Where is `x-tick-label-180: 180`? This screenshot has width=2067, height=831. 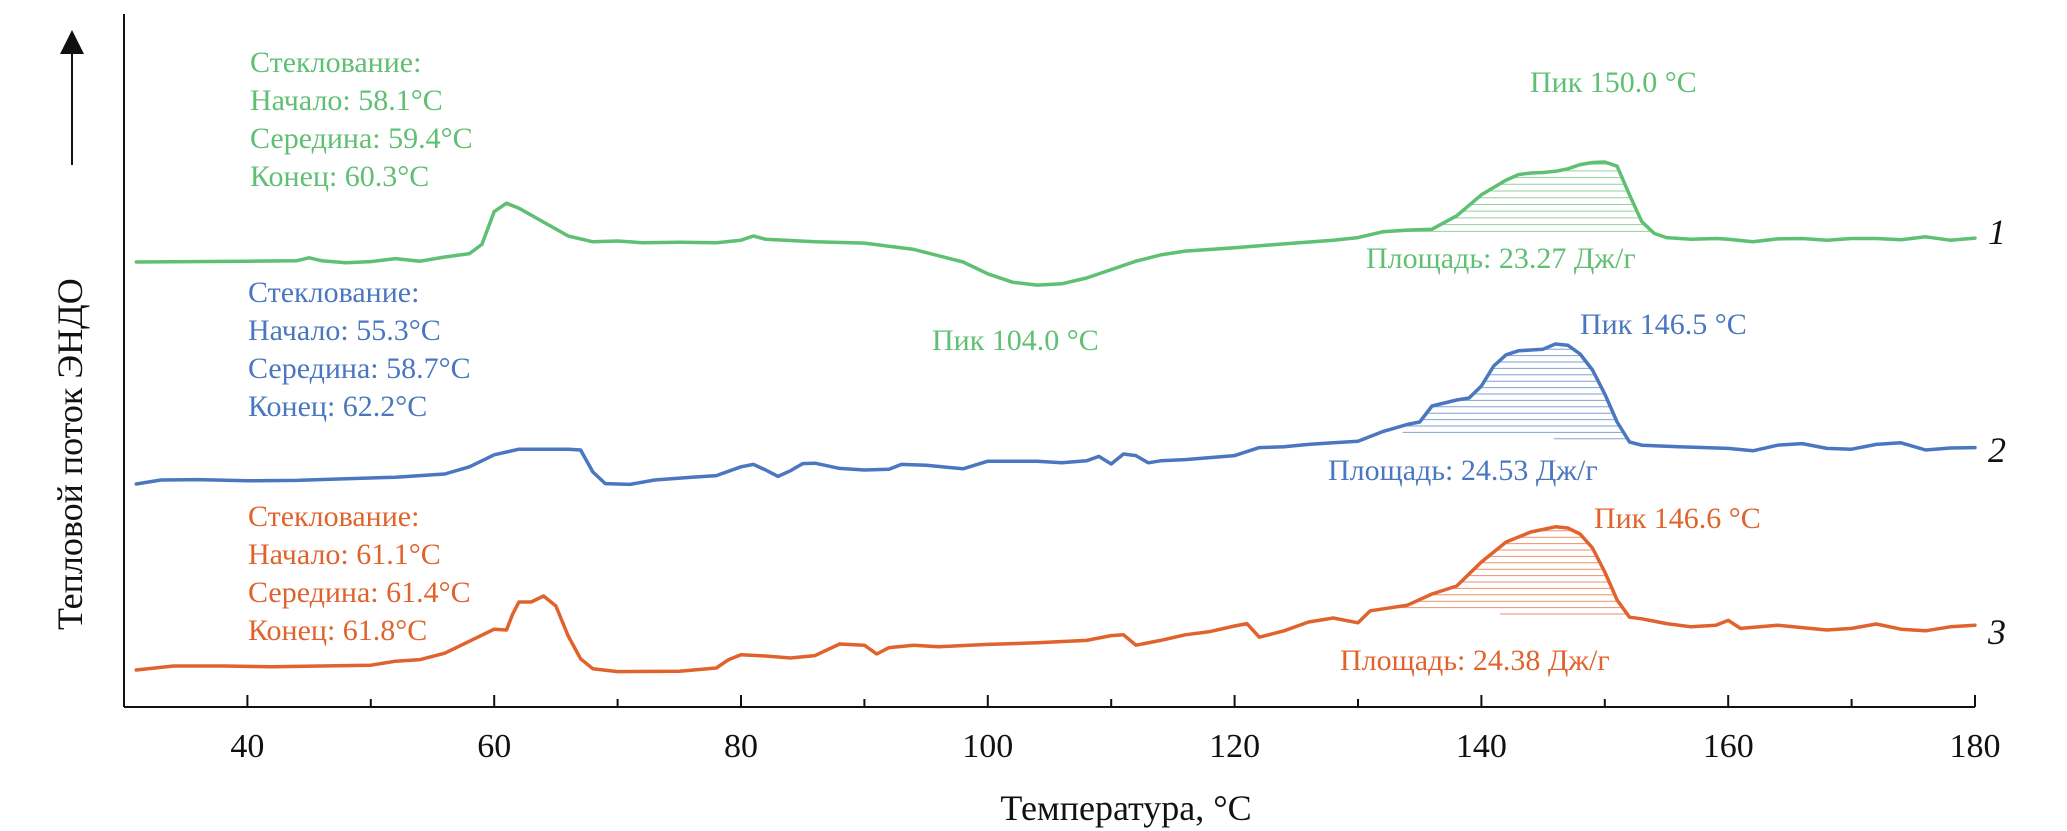 x-tick-label-180: 180 is located at coordinates (1975, 746).